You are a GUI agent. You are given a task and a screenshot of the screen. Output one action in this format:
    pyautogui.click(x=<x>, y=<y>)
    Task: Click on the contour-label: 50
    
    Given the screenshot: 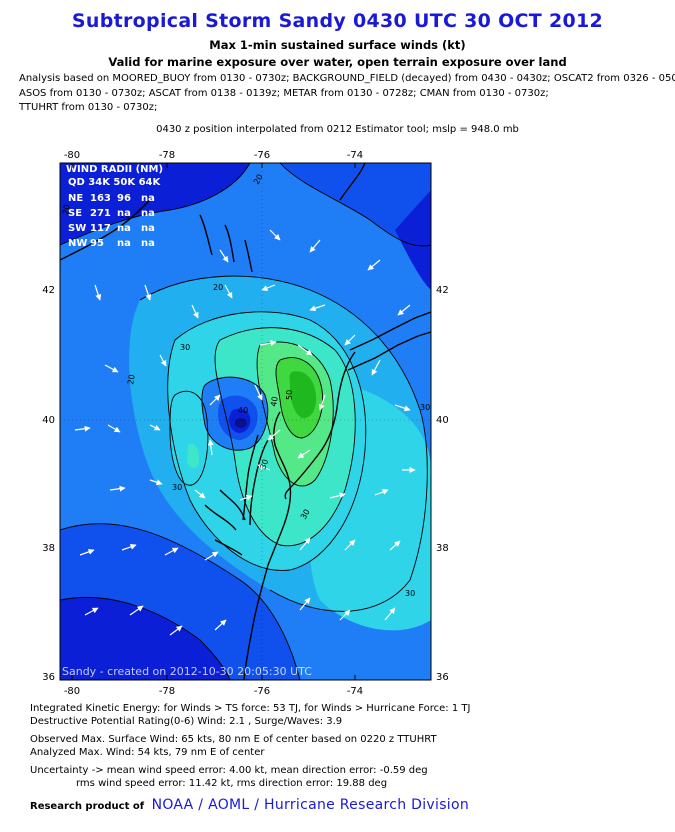 What is the action you would take?
    pyautogui.click(x=289, y=395)
    